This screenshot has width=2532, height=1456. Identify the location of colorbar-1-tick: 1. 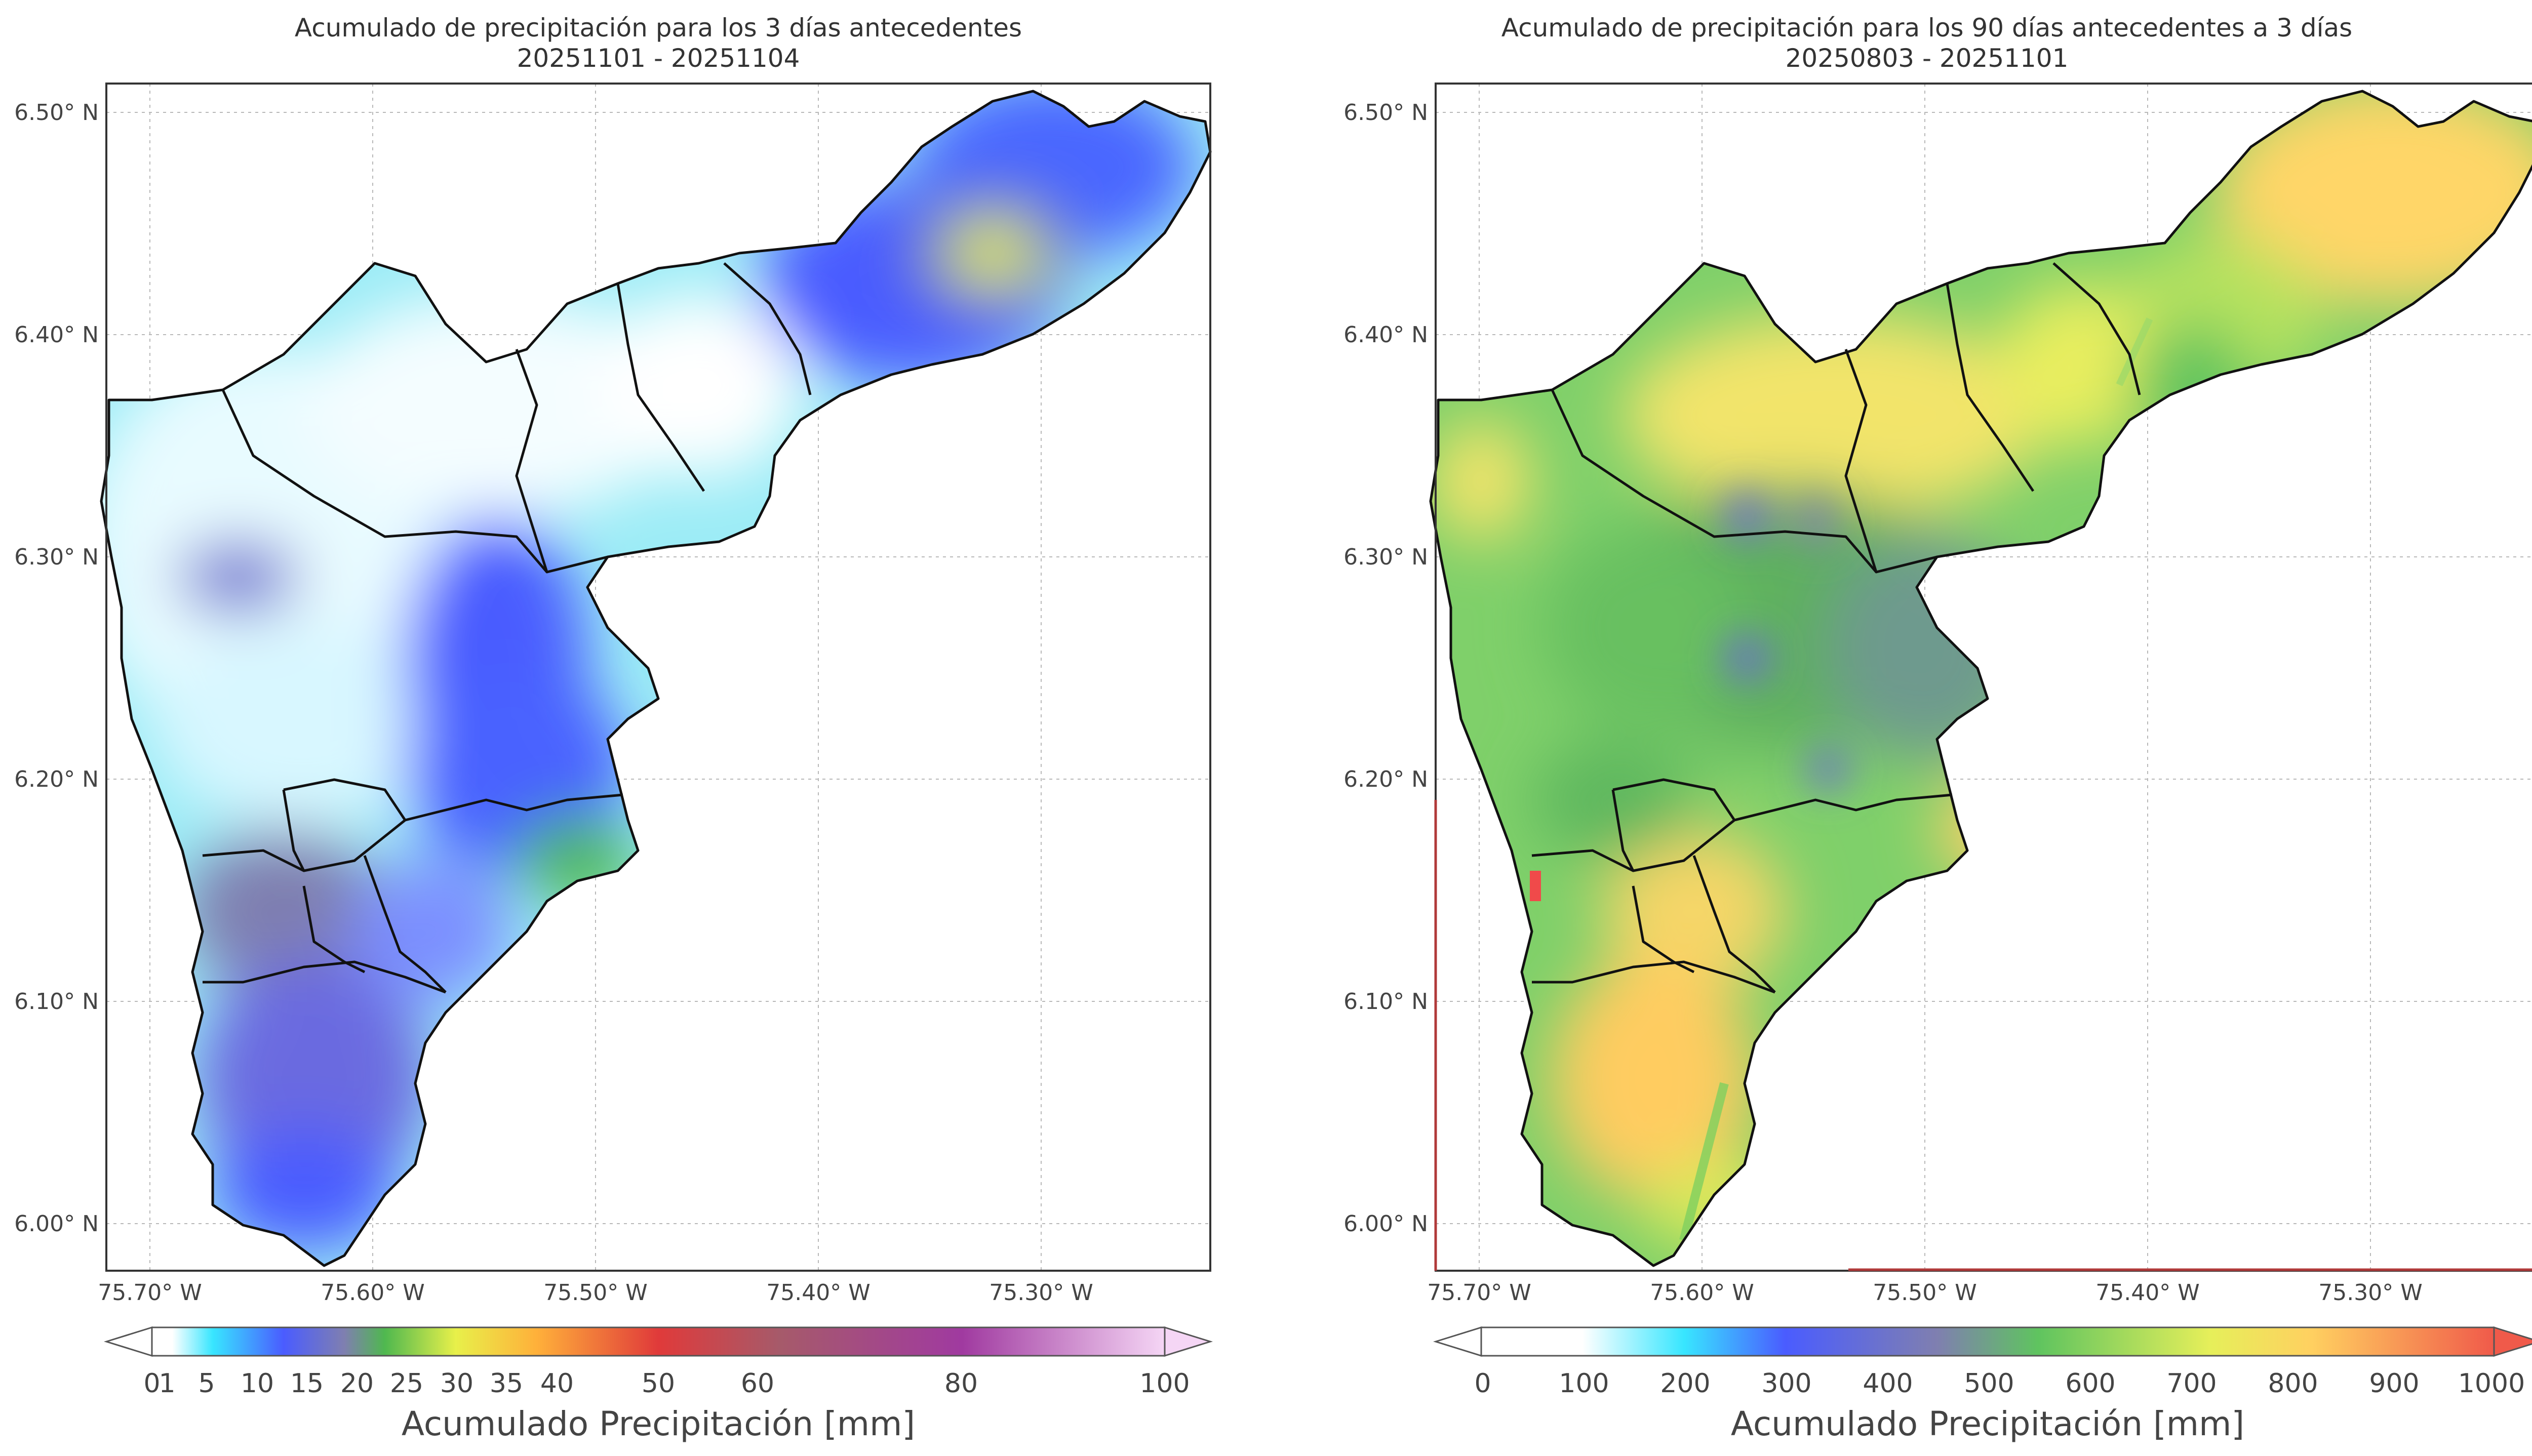
(167, 1383).